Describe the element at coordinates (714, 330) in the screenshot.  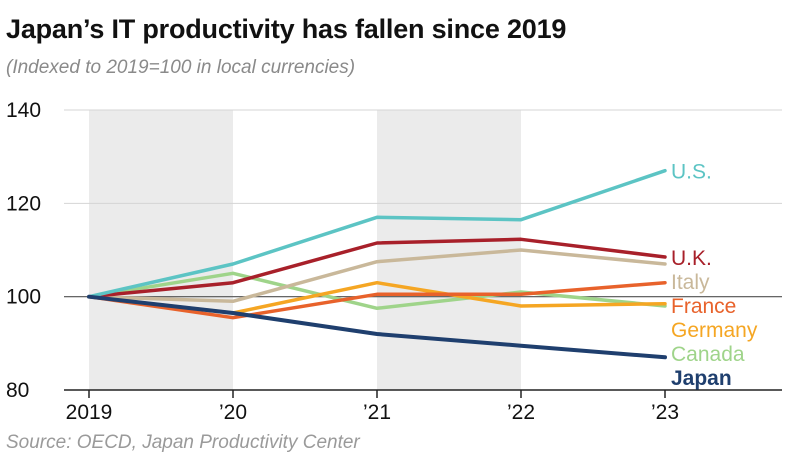
I see `series-label-germany: Germany` at that location.